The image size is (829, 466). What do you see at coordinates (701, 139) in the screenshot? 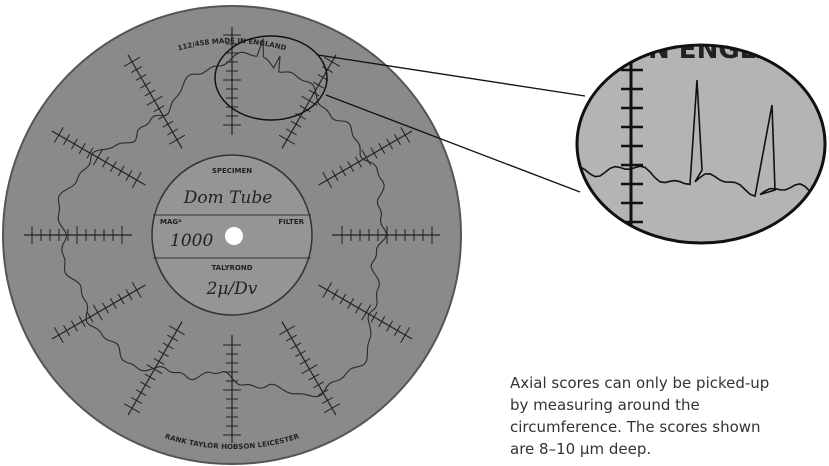
I see `zoom-trace` at bounding box center [701, 139].